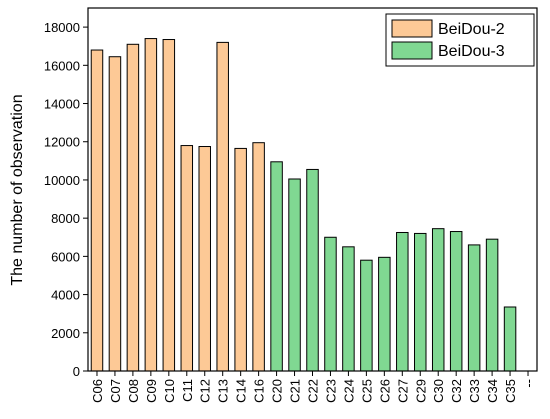 The width and height of the screenshot is (550, 419). What do you see at coordinates (62, 180) in the screenshot?
I see `y-tick-label: 10000` at bounding box center [62, 180].